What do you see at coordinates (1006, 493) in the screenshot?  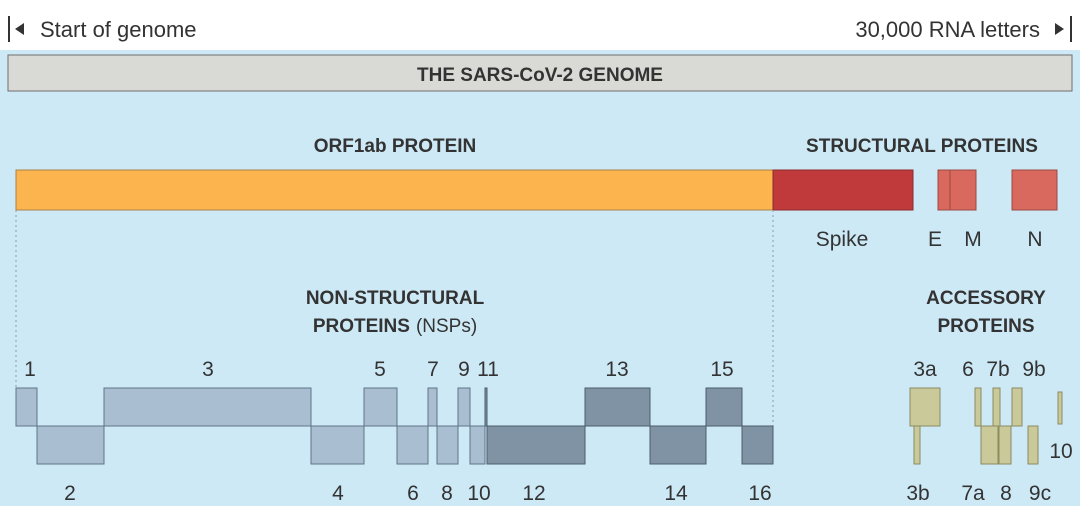 I see `acc-8-label: 8` at bounding box center [1006, 493].